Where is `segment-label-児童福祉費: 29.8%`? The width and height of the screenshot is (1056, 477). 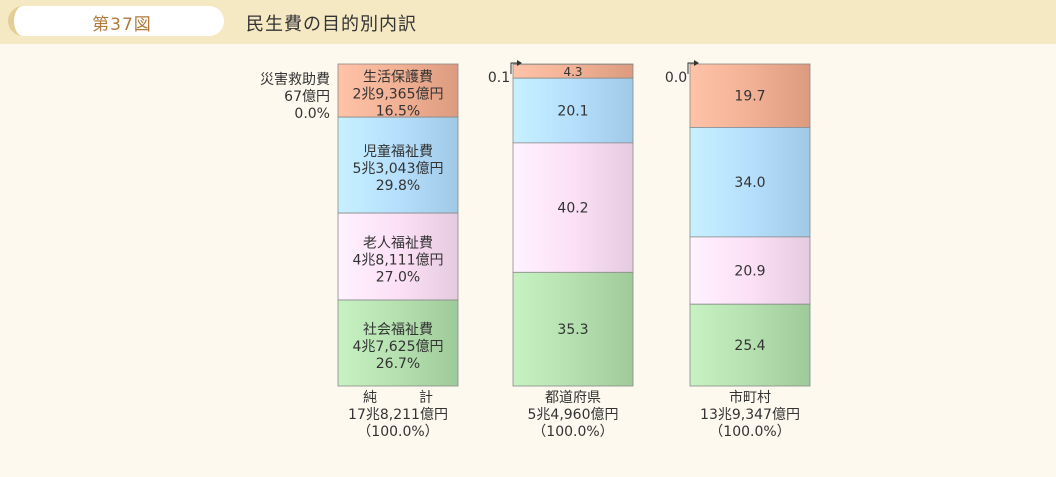 segment-label-児童福祉費: 29.8% is located at coordinates (398, 186).